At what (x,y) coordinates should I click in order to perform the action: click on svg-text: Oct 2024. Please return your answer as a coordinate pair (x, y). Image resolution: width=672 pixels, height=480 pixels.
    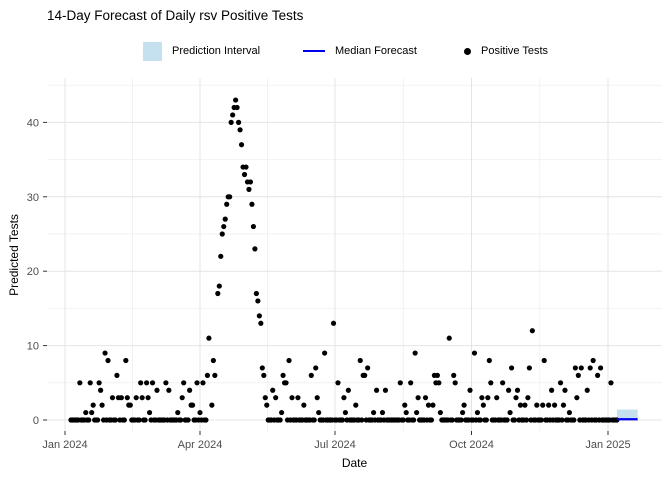
    Looking at the image, I should click on (471, 445).